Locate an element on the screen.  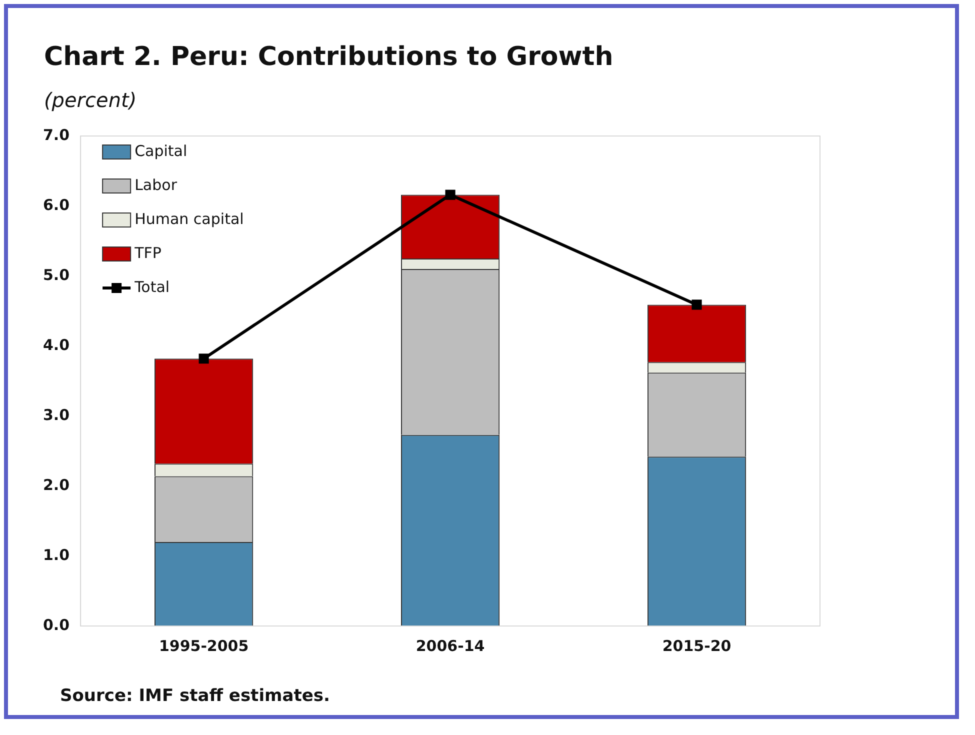
y-tick-label: 2.0 is located at coordinates (56, 485).